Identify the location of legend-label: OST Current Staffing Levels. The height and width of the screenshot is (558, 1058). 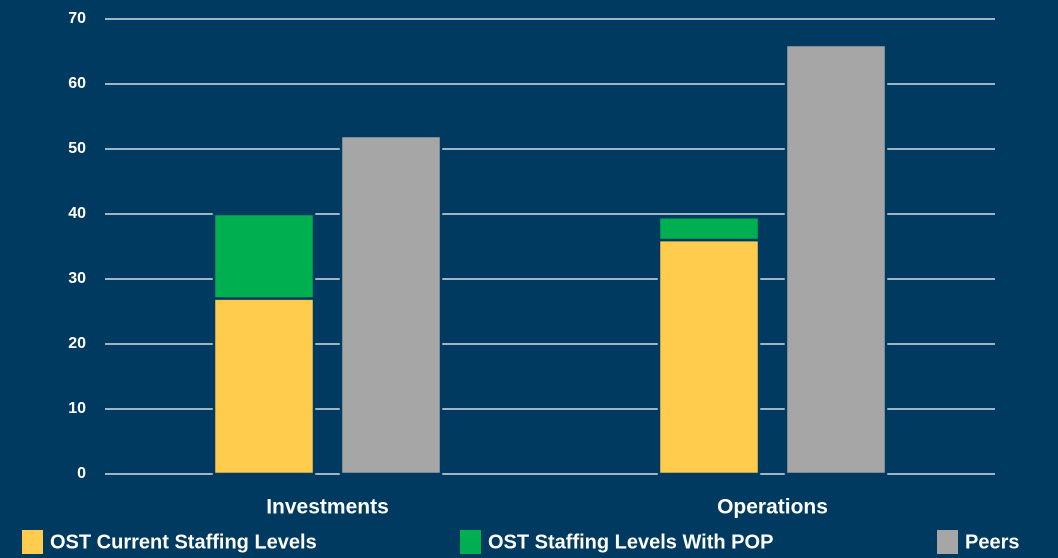
(183, 542).